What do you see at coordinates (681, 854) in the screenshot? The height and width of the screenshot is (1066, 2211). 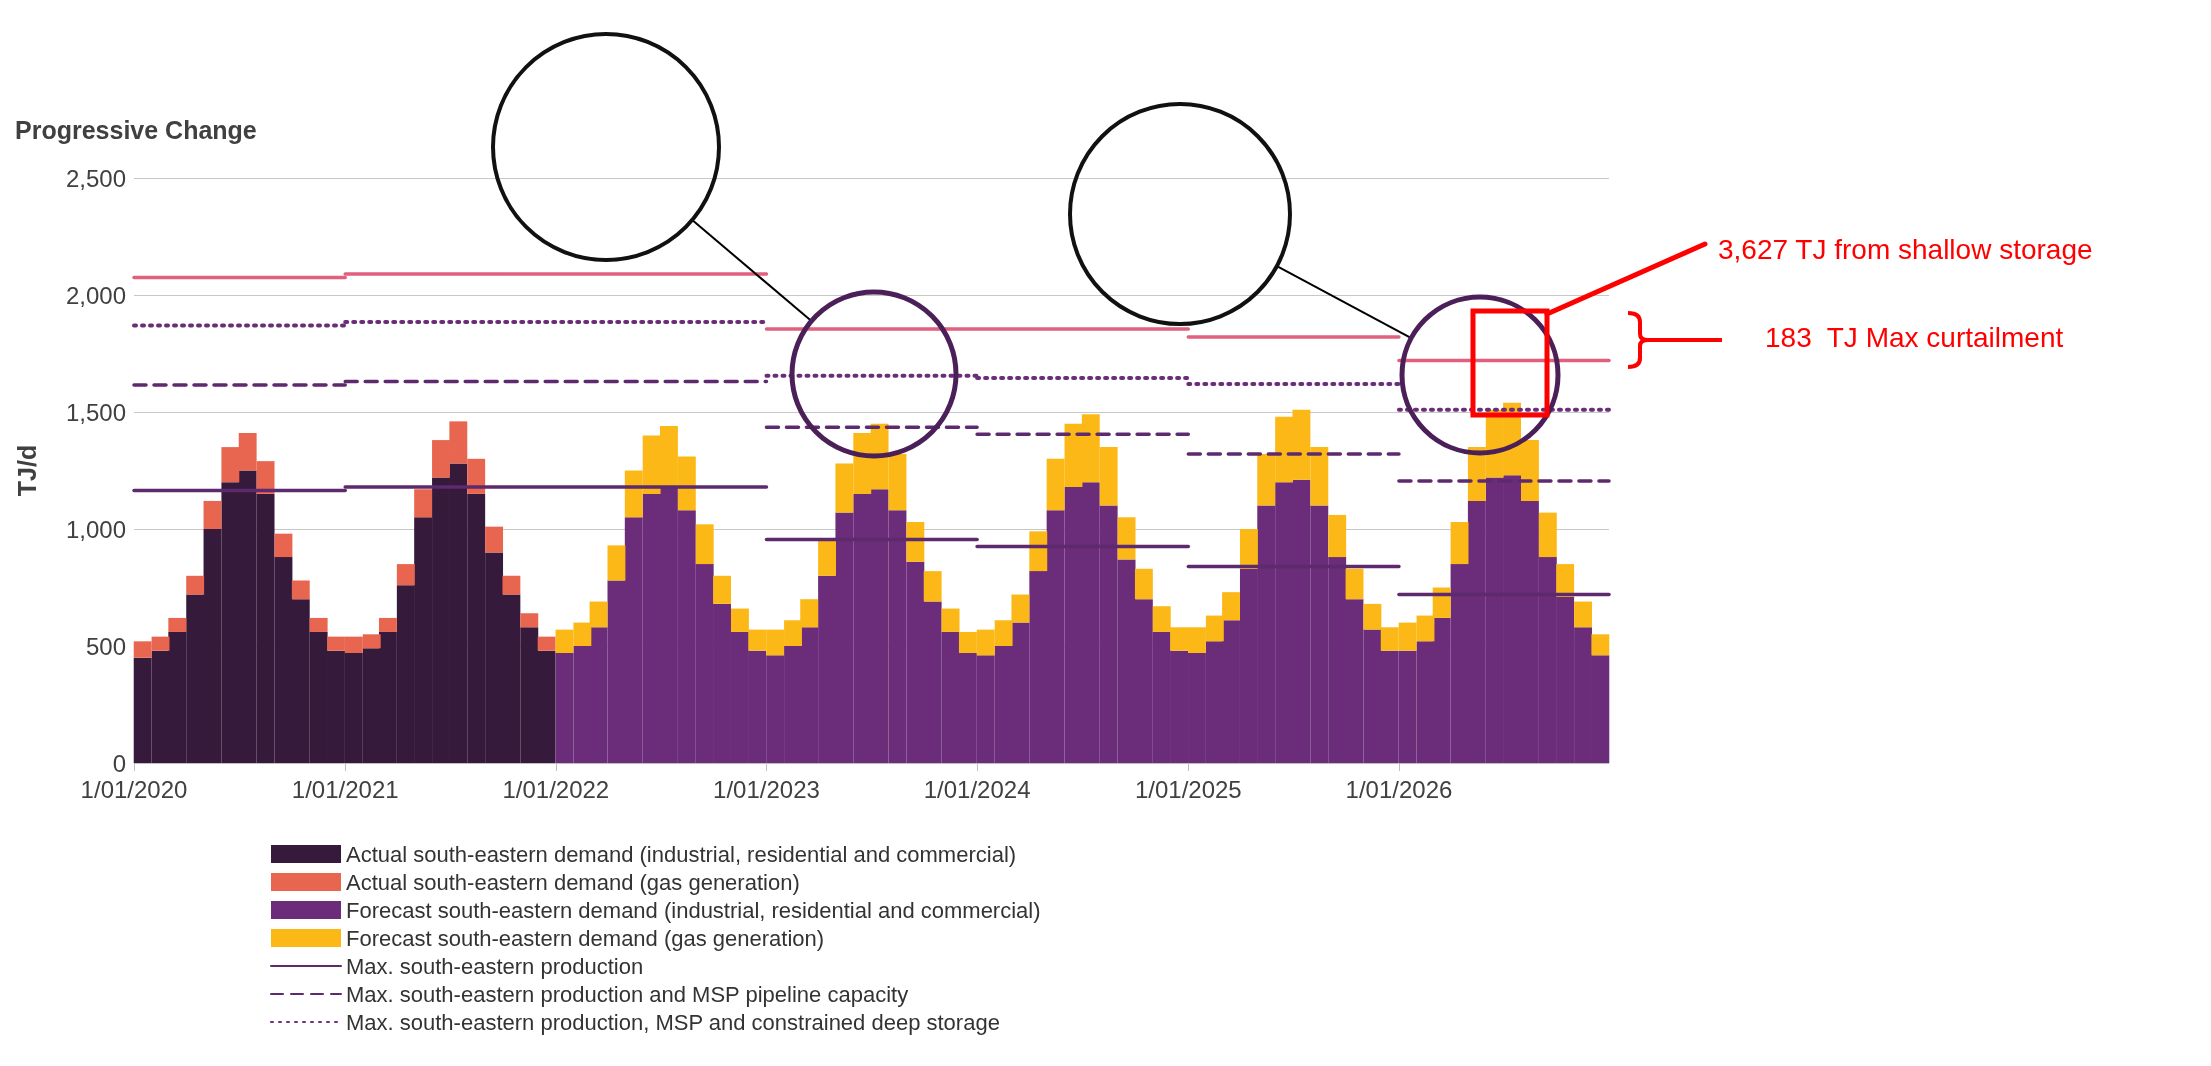 I see `legend-label: Actual south-eastern demand (industrial, residential and commercial)` at bounding box center [681, 854].